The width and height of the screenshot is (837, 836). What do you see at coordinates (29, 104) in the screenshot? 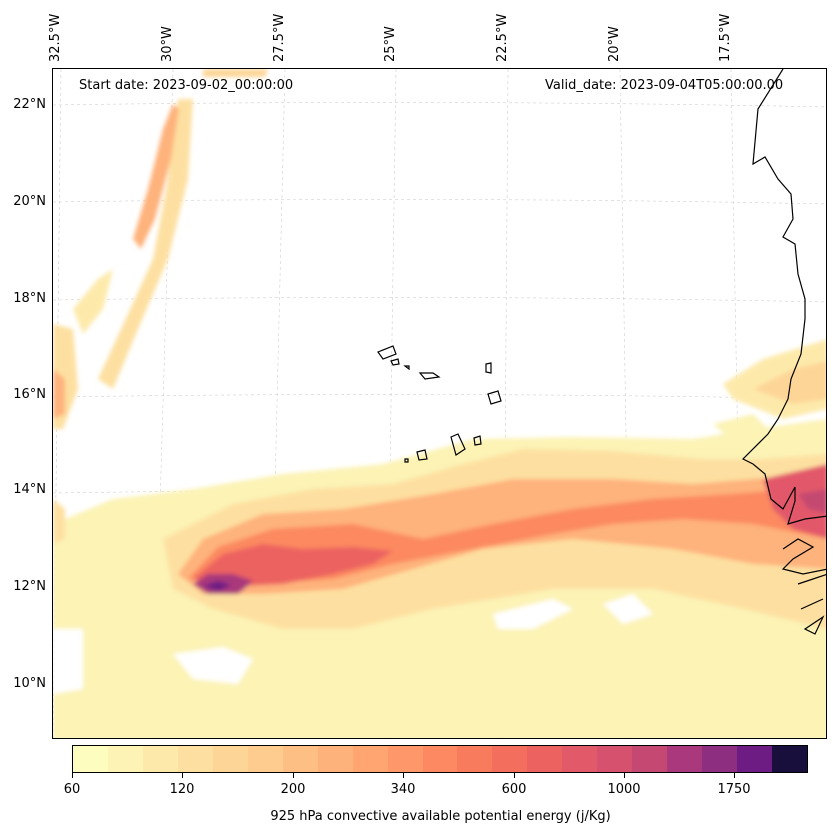
I see `lat-label: 22°N` at bounding box center [29, 104].